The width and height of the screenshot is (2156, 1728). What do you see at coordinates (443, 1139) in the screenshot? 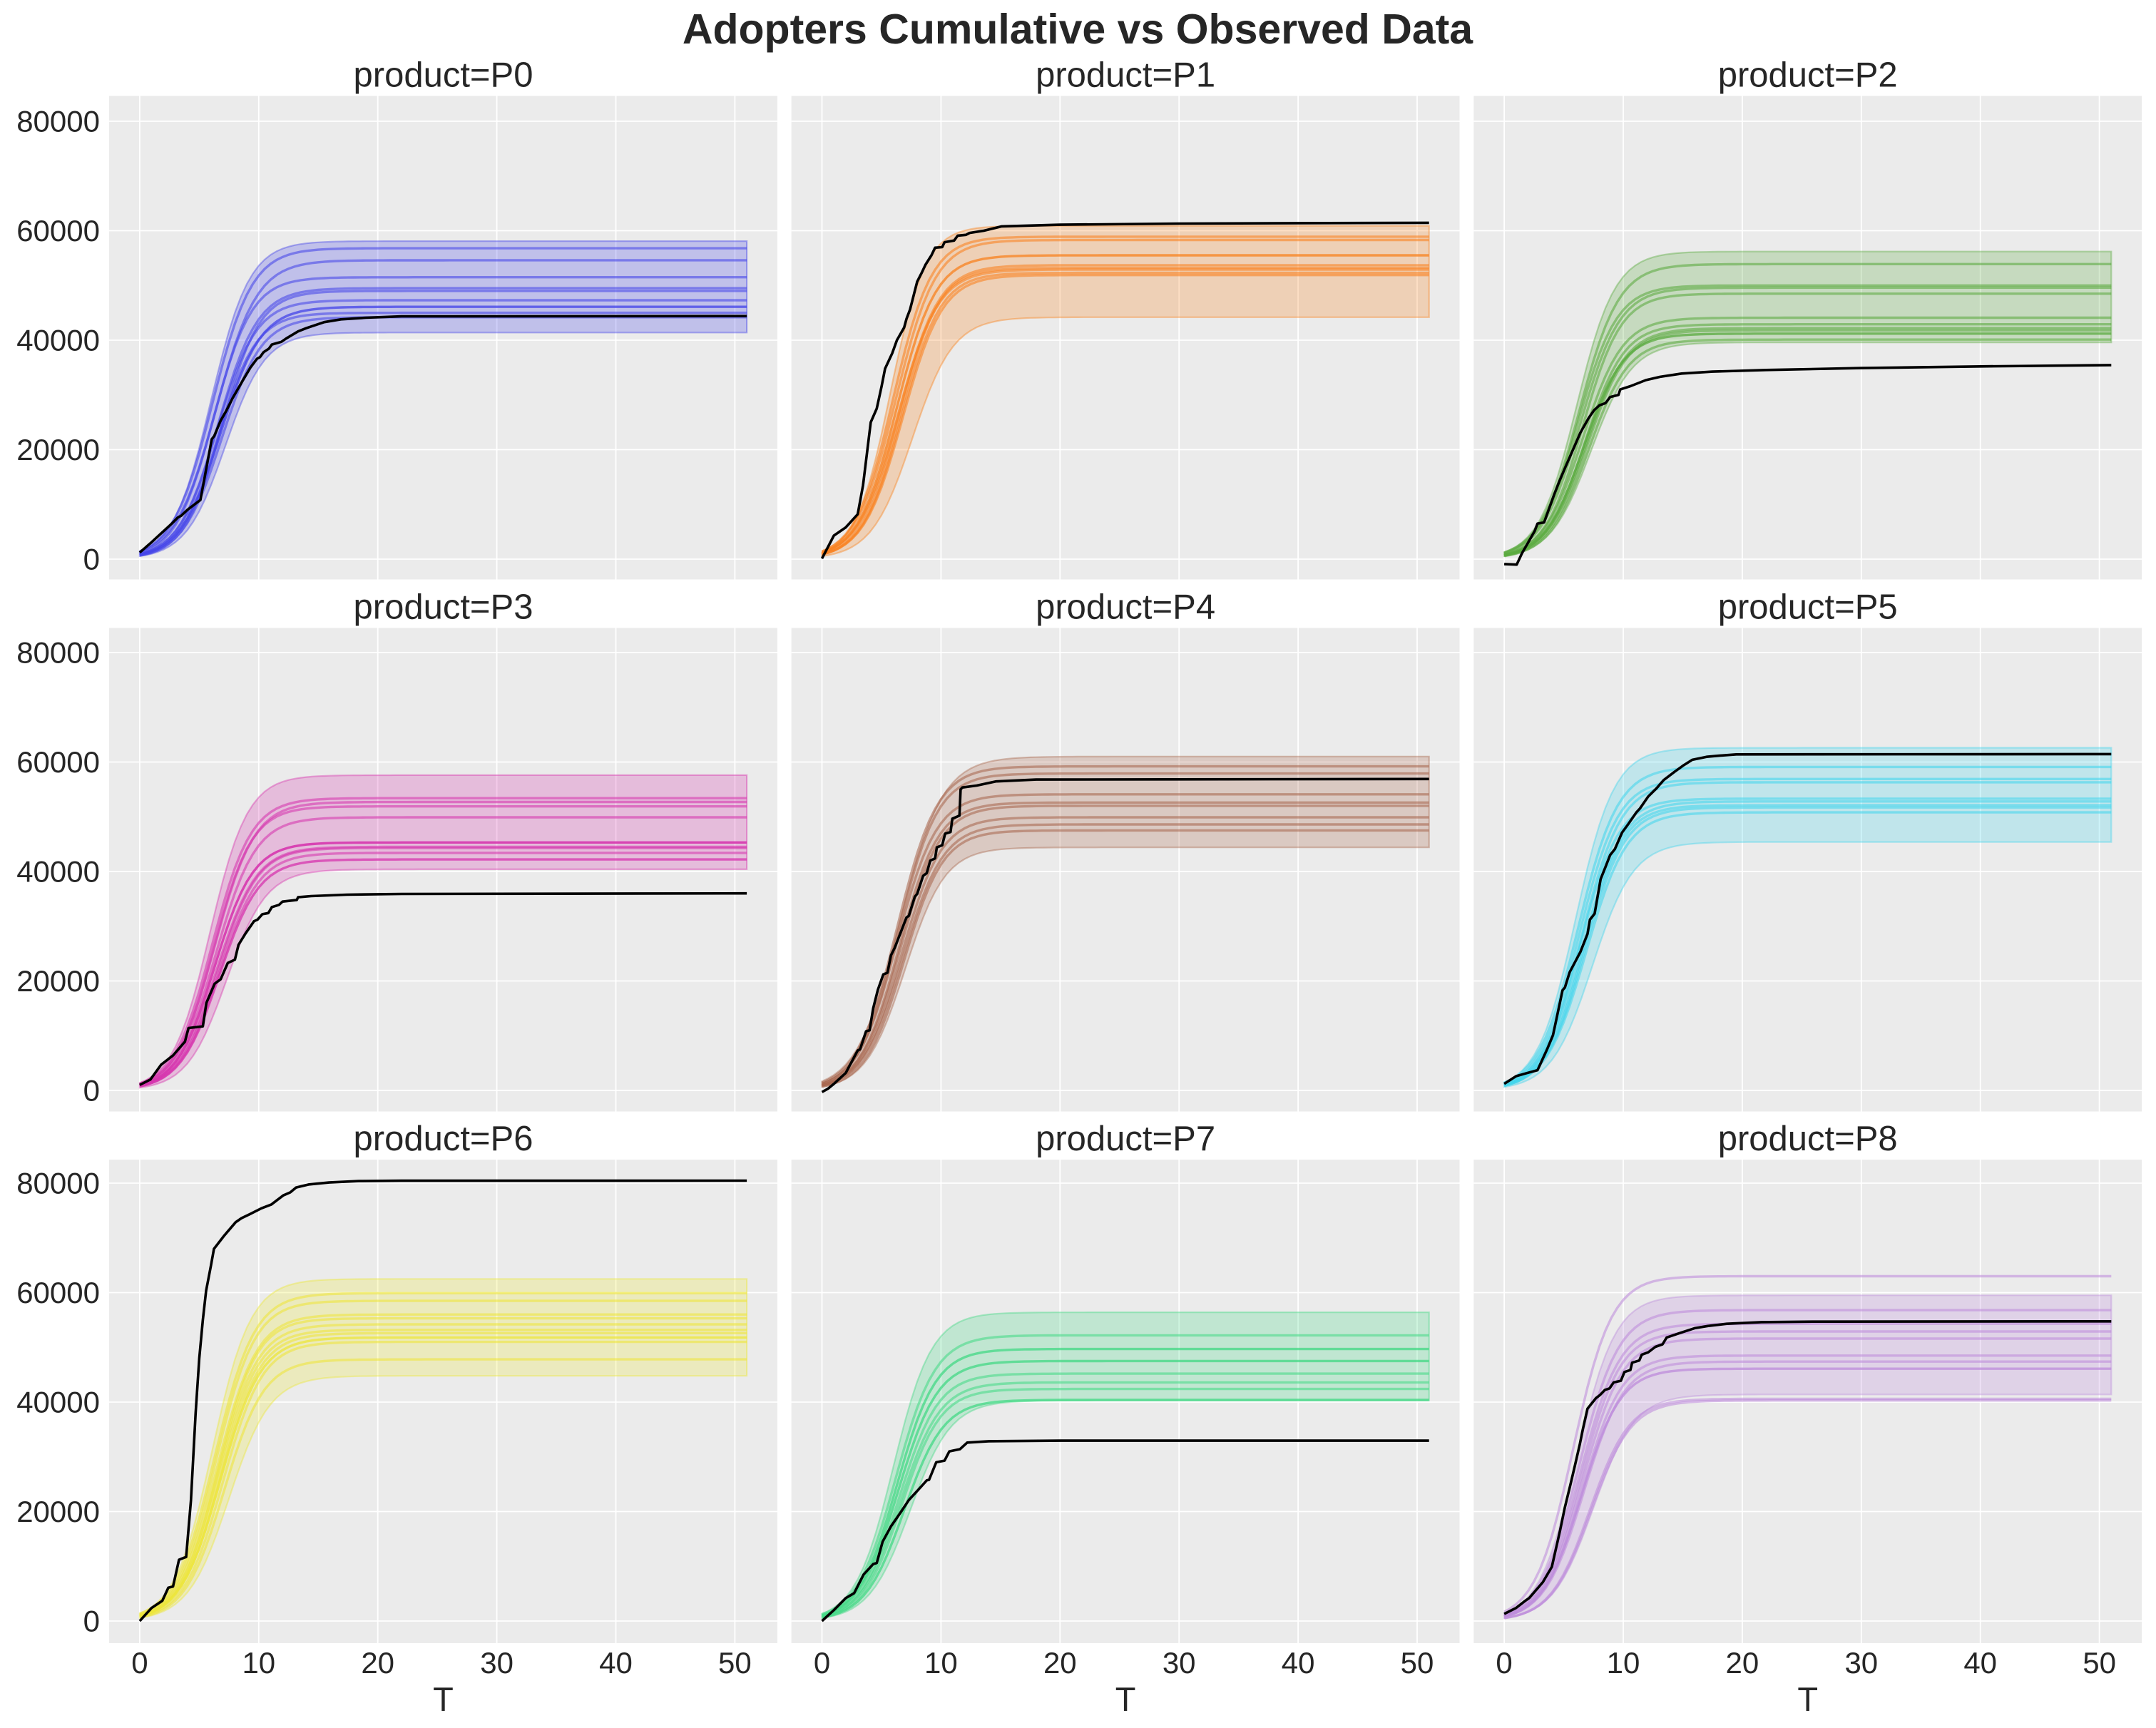
I see `svg-text: product=P6` at bounding box center [443, 1139].